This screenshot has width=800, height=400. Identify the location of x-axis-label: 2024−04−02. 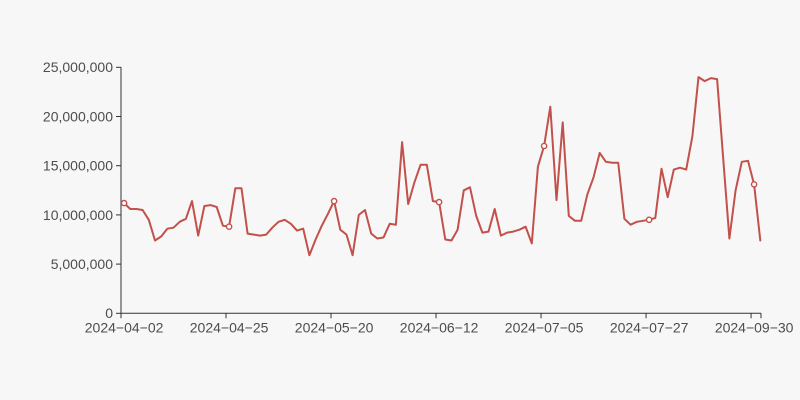
(124, 327).